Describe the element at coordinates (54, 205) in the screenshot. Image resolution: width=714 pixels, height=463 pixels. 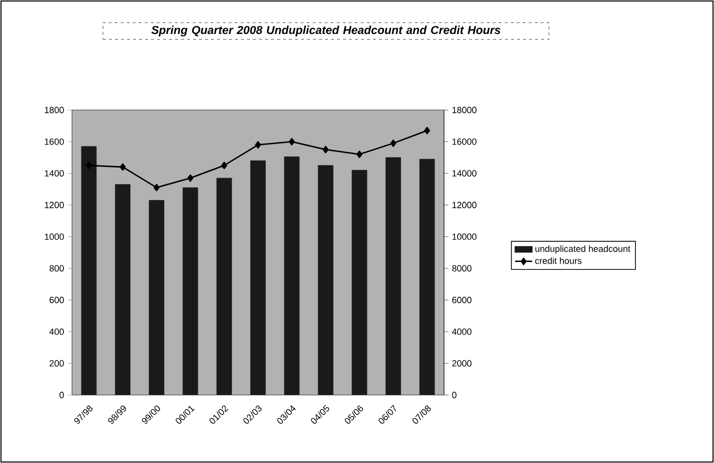
I see `y-tick-label: 1200` at that location.